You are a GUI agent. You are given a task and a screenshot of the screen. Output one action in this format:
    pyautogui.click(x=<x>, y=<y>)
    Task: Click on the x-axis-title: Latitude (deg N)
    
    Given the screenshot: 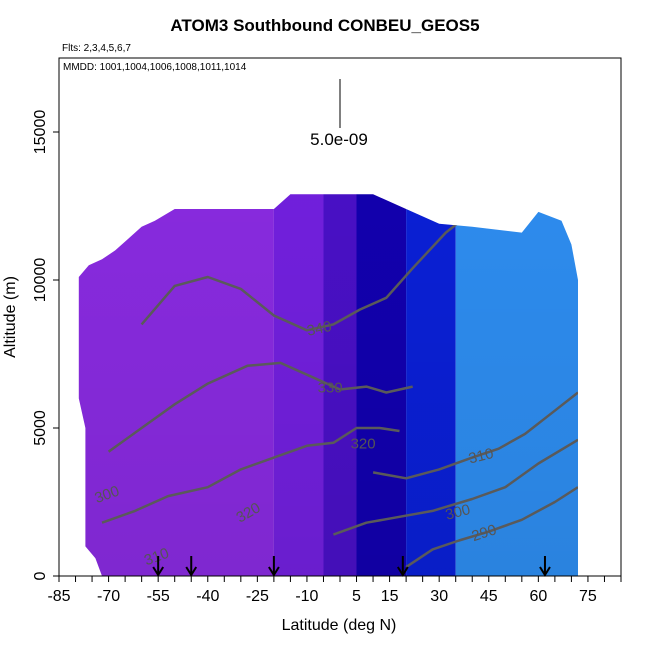 What is the action you would take?
    pyautogui.click(x=339, y=625)
    